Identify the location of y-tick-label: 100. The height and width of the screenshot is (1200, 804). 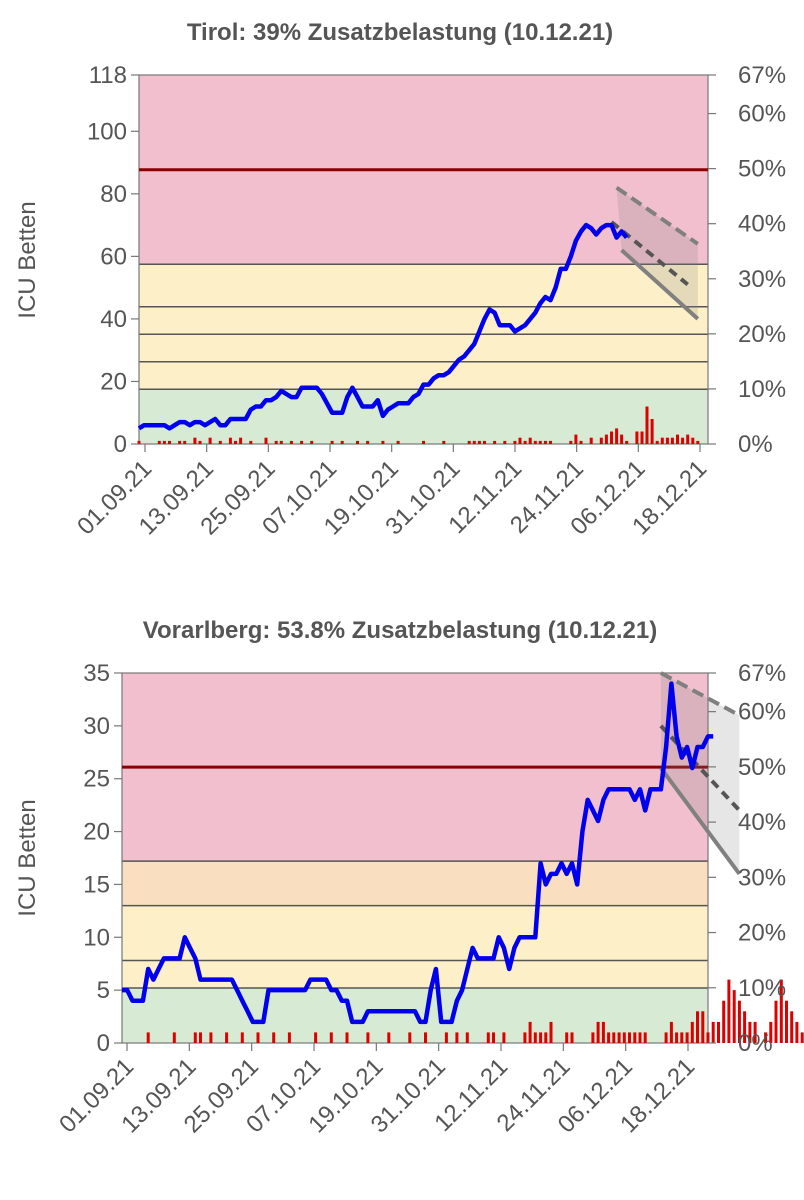
(107, 131).